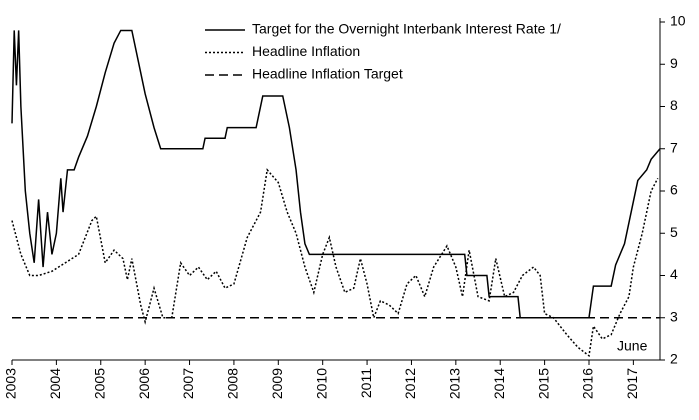  What do you see at coordinates (674, 190) in the screenshot?
I see `y-tick-label: 6` at bounding box center [674, 190].